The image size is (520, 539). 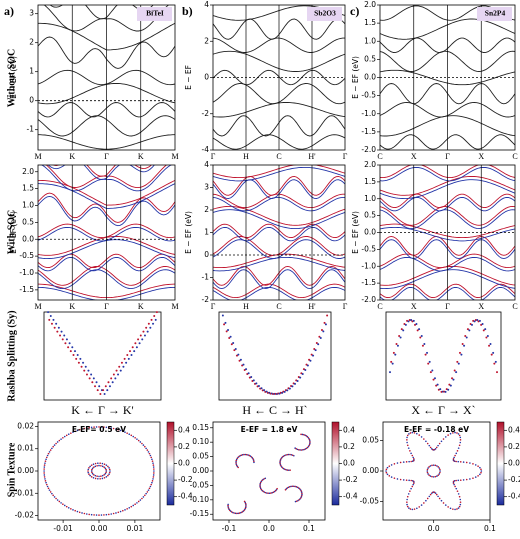 What do you see at coordinates (155, 13) in the screenshot?
I see `material-label: BiTeI` at bounding box center [155, 13].